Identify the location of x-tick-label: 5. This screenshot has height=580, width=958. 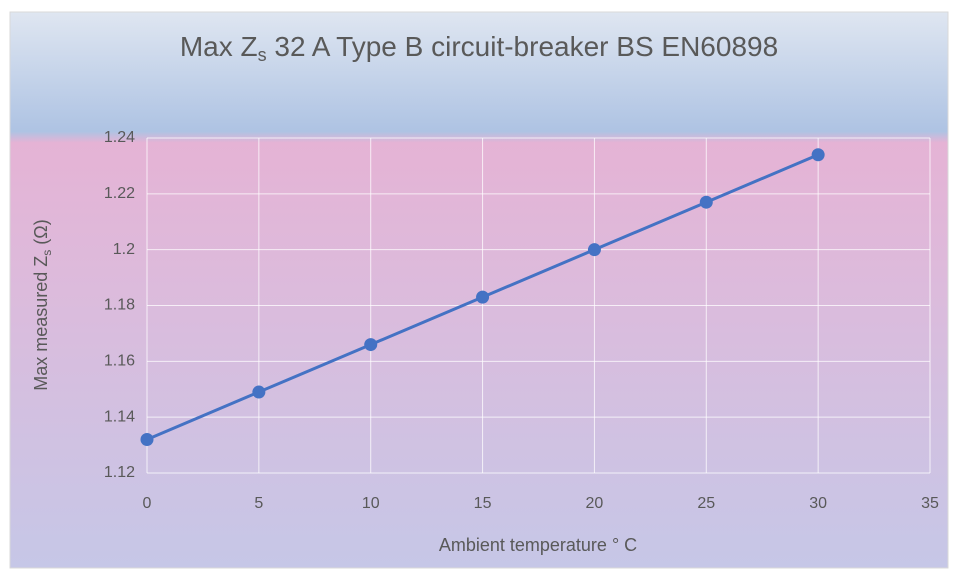
(258, 503).